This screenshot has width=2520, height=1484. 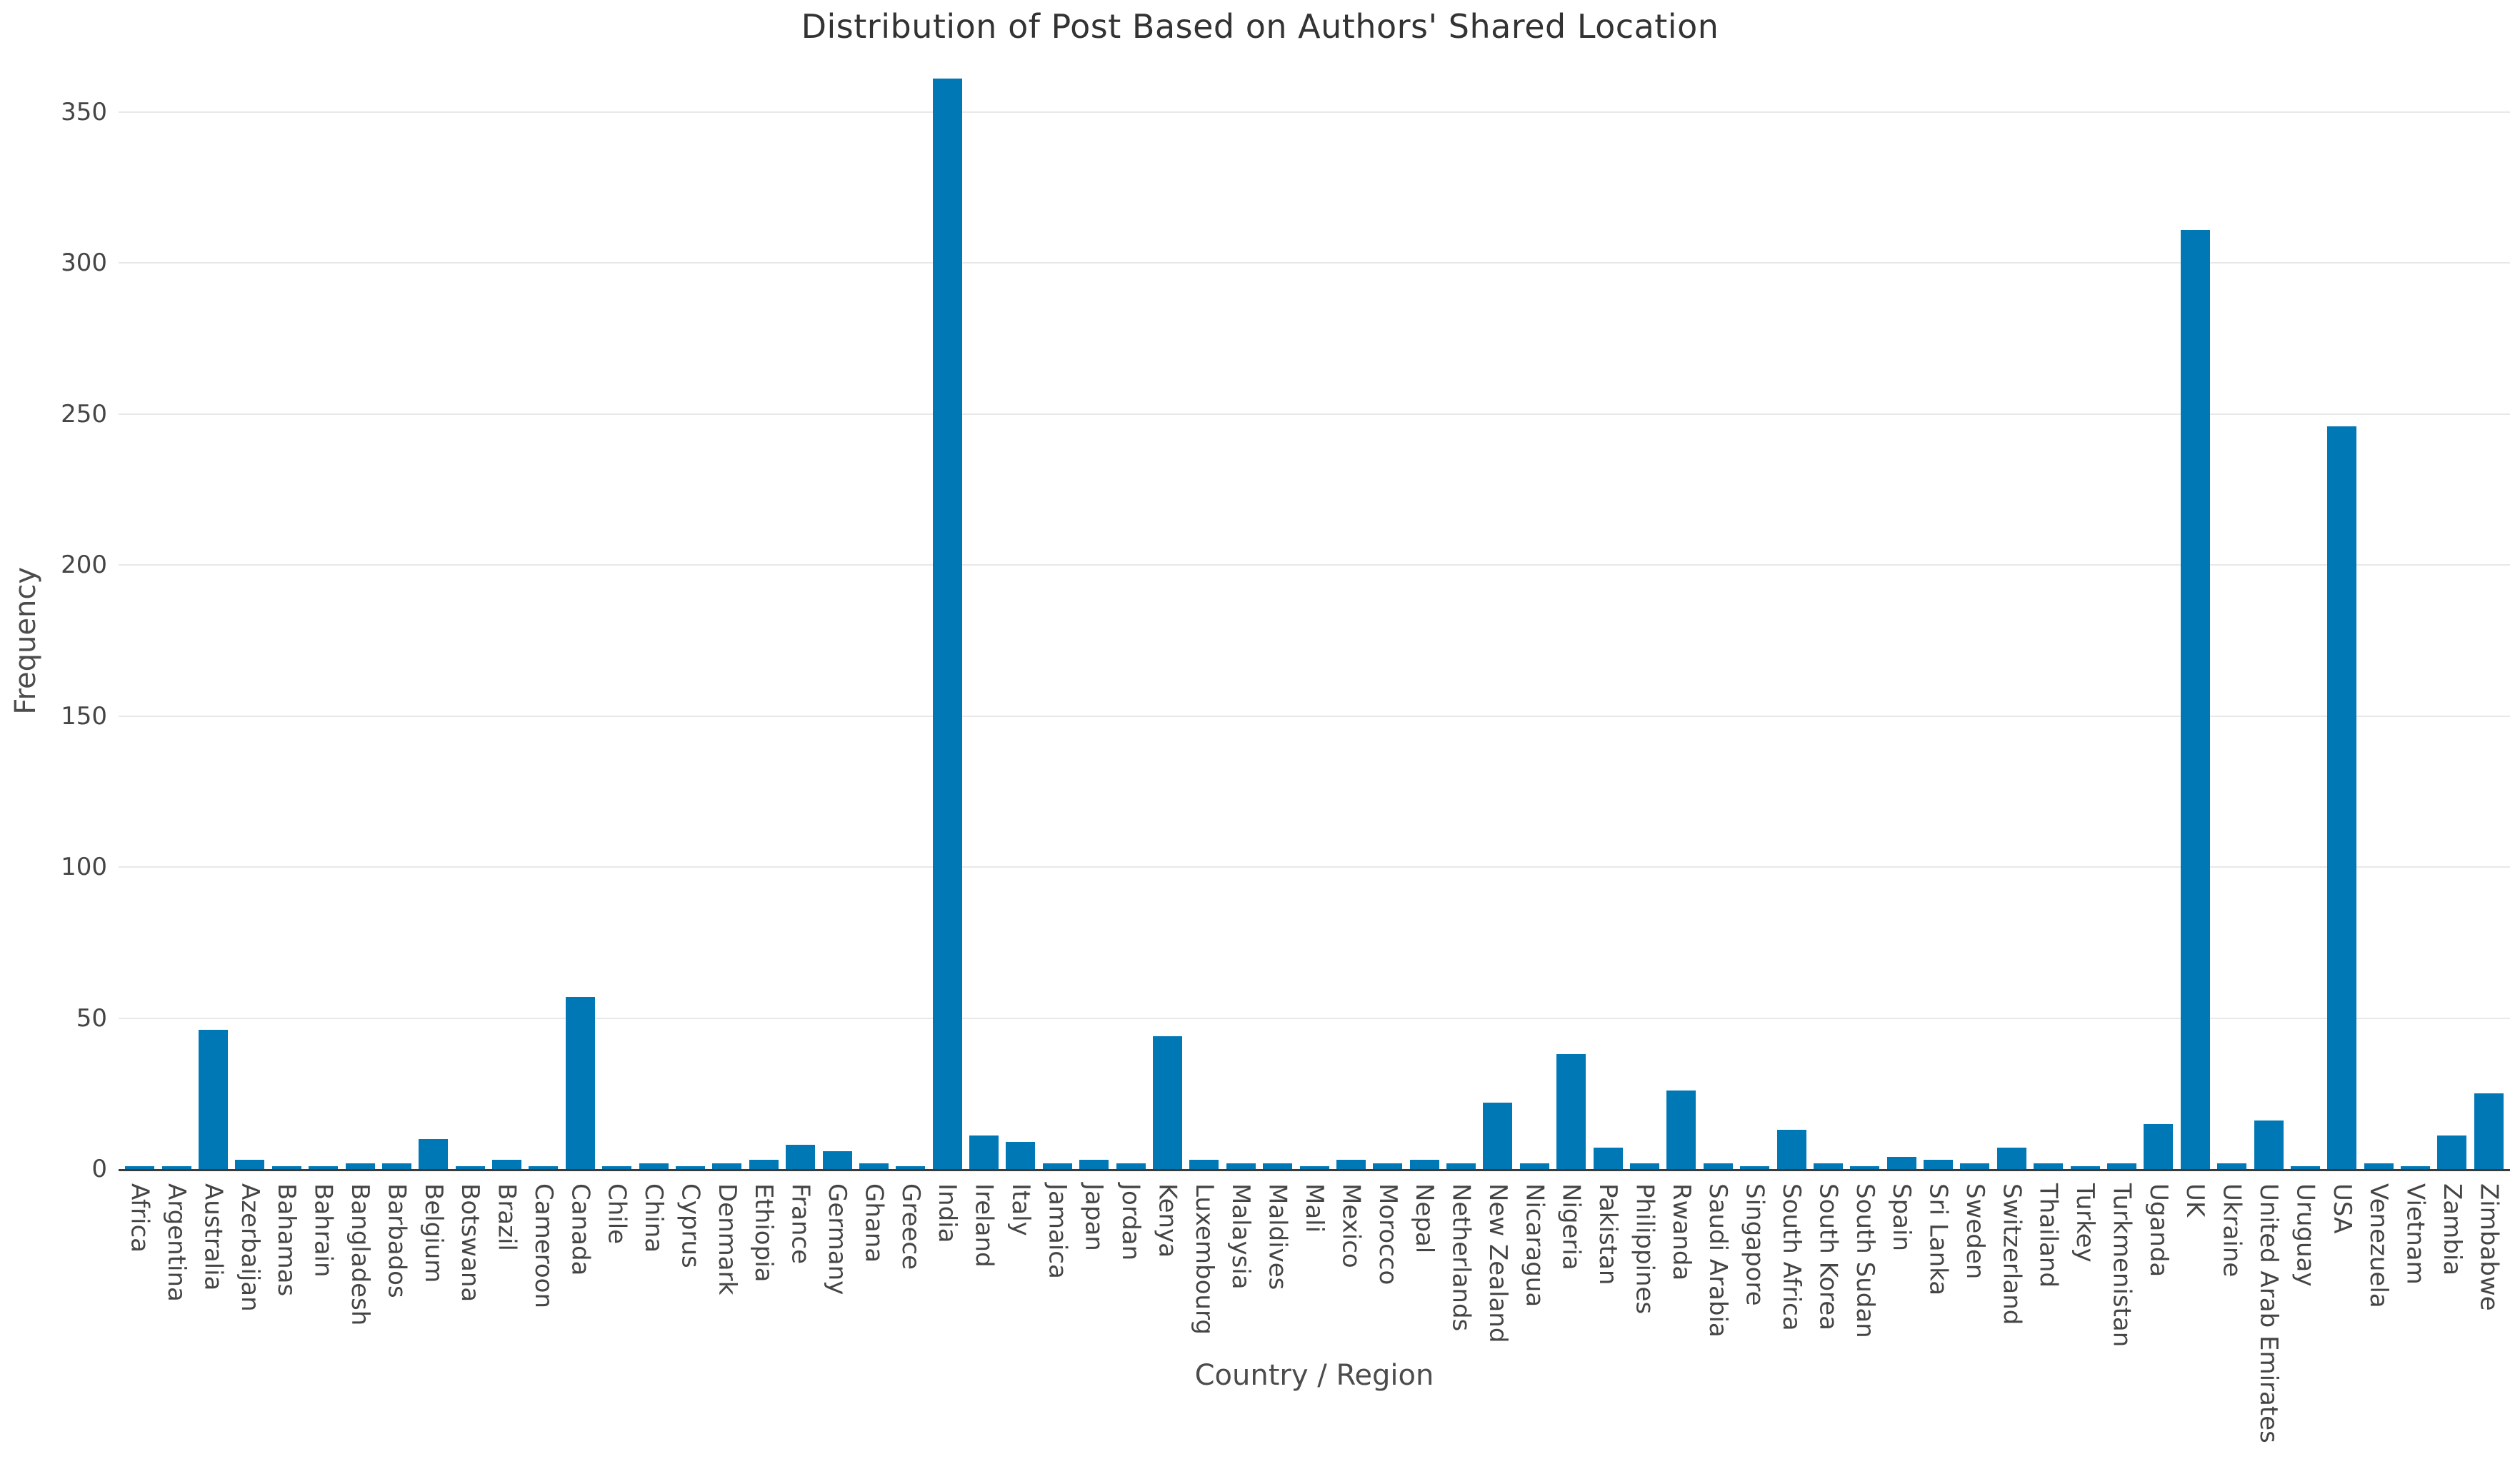 What do you see at coordinates (1974, 1231) in the screenshot?
I see `x-tick-label: Sweden` at bounding box center [1974, 1231].